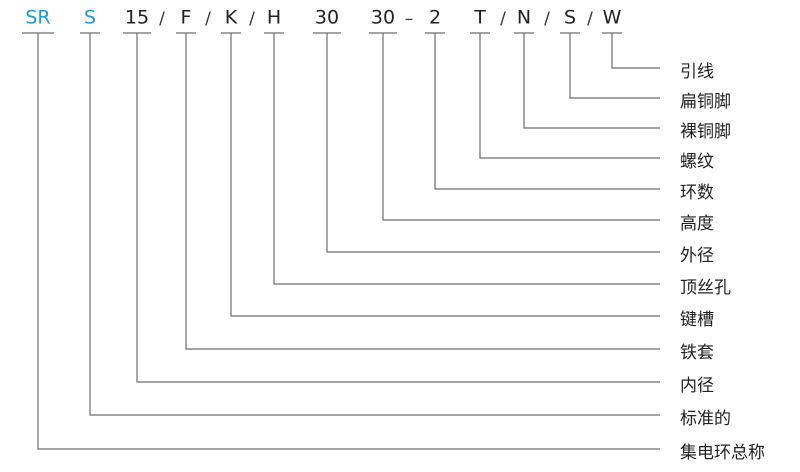 The image size is (800, 472). What do you see at coordinates (524, 18) in the screenshot?
I see `code-token: N` at bounding box center [524, 18].